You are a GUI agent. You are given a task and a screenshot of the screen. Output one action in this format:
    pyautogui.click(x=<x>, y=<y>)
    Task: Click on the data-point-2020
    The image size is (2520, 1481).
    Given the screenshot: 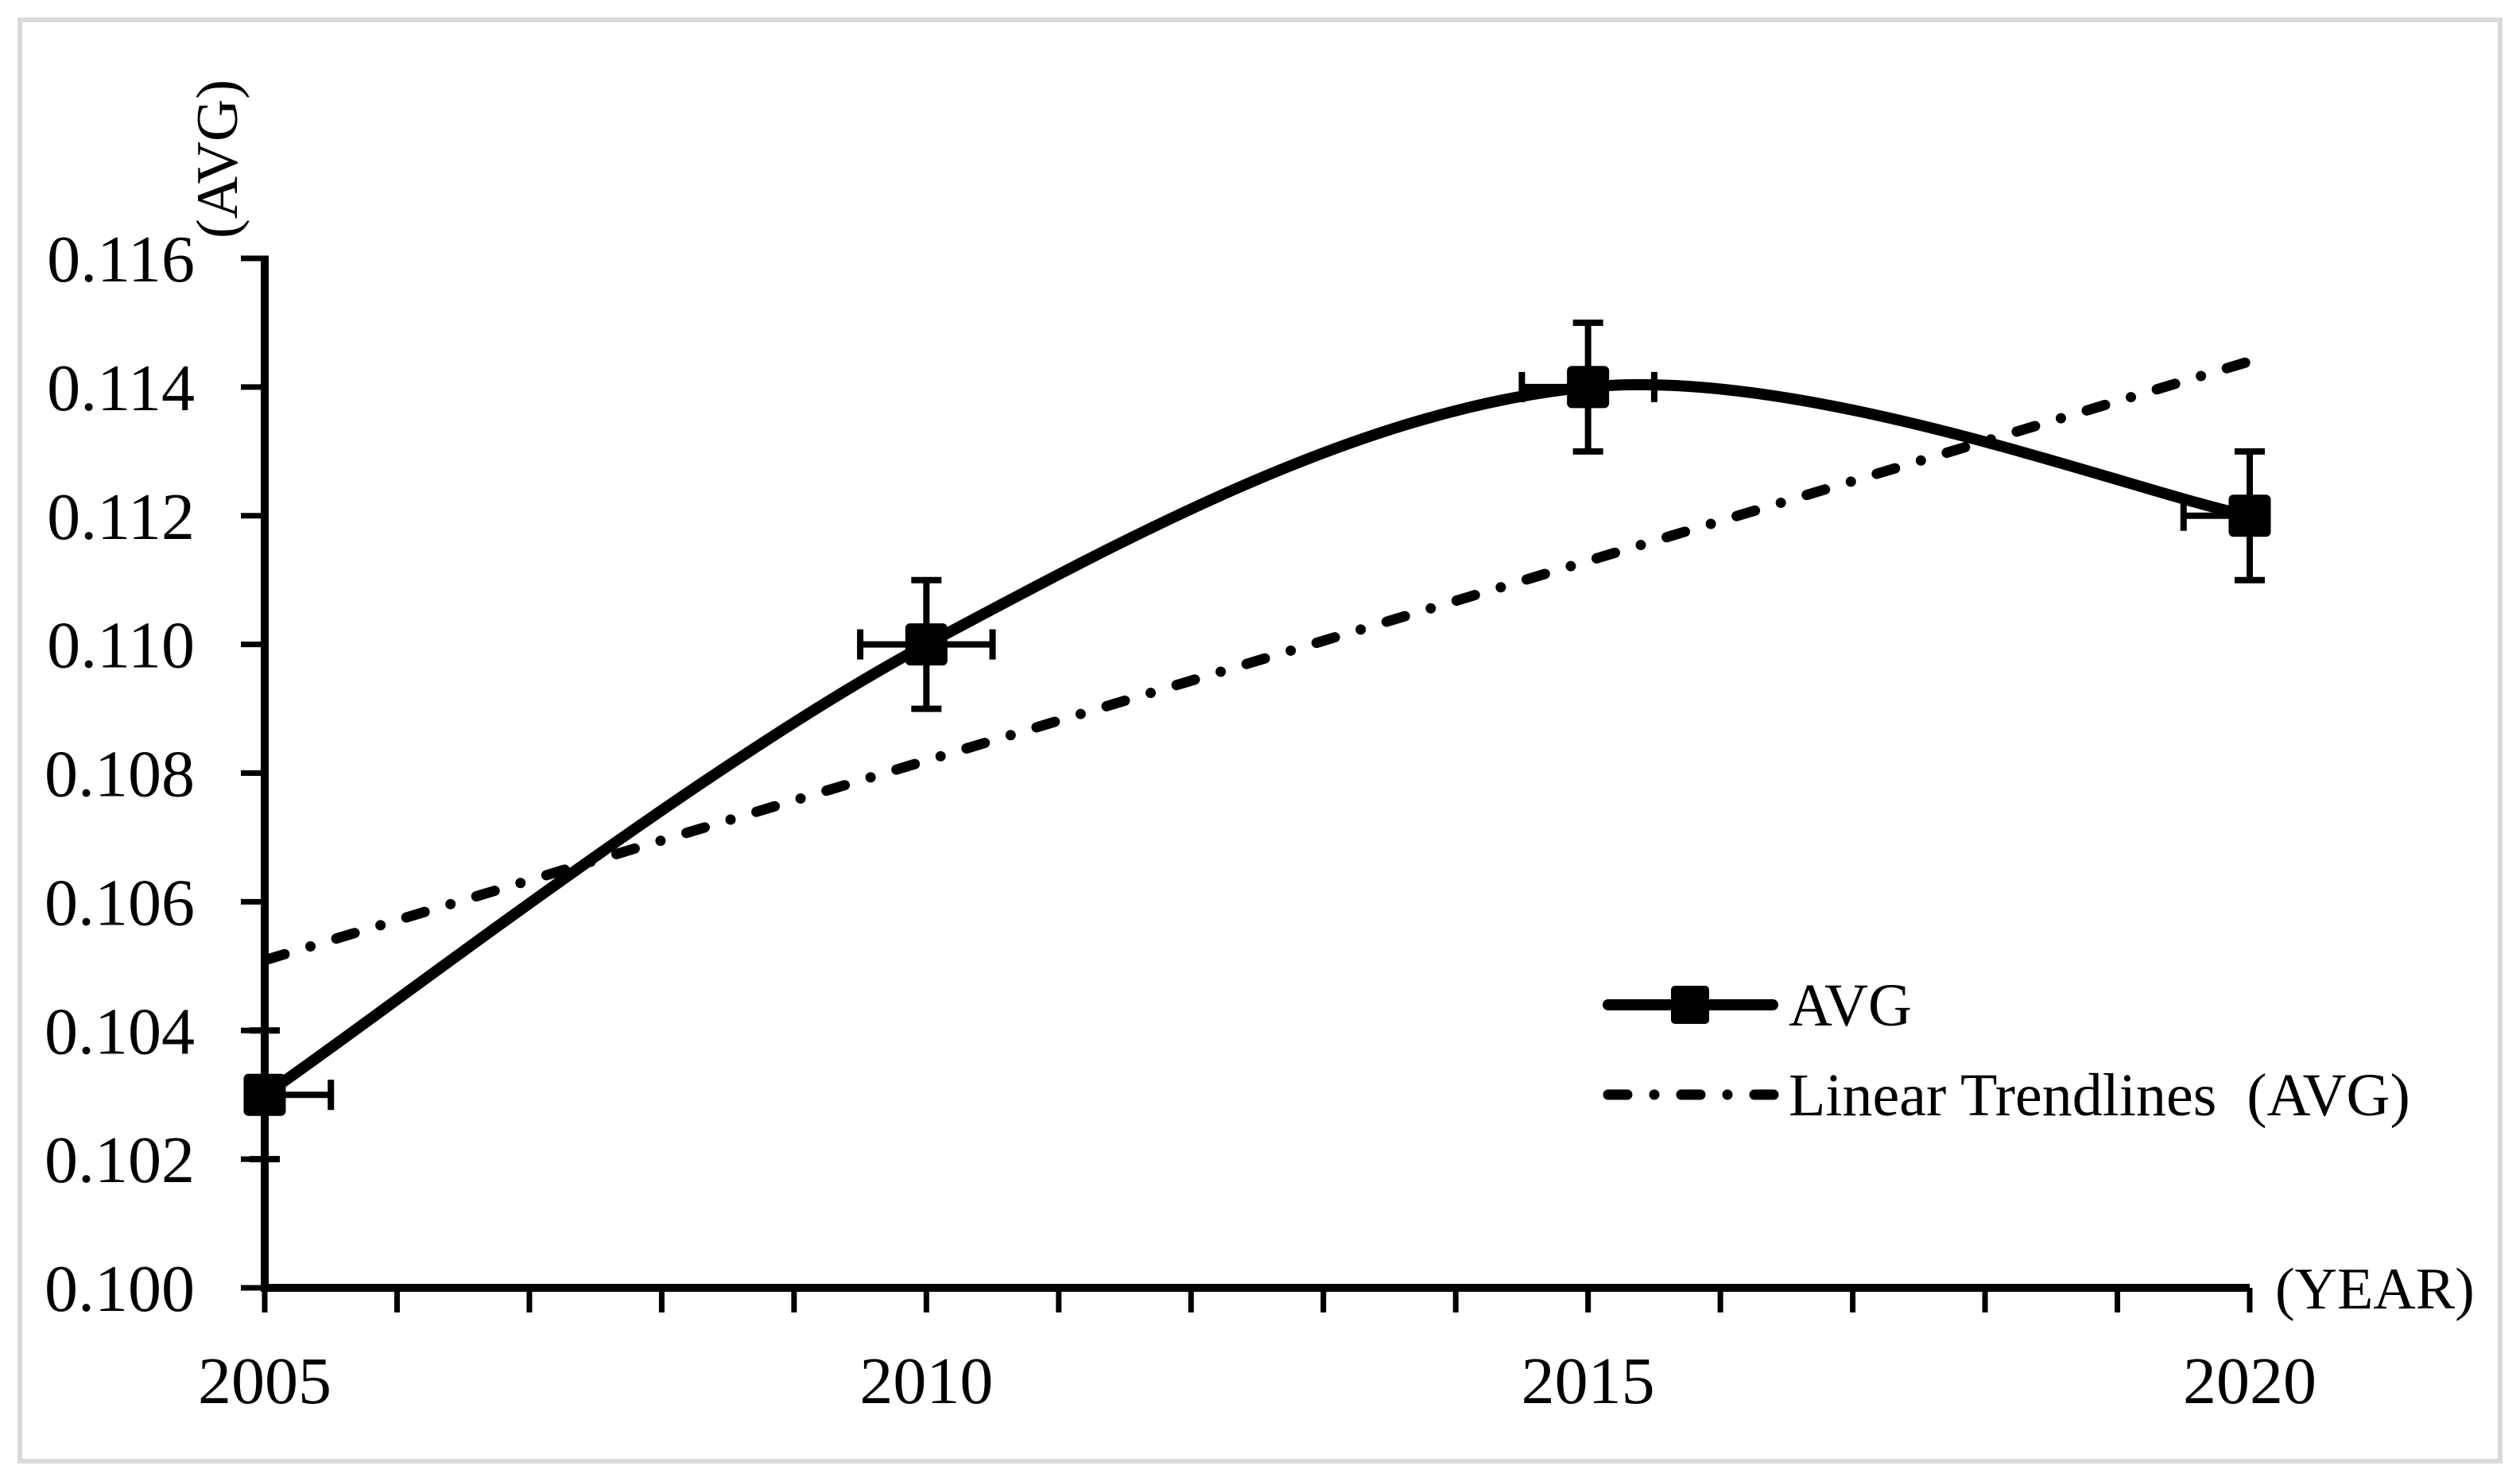 What is the action you would take?
    pyautogui.click(x=2225, y=515)
    